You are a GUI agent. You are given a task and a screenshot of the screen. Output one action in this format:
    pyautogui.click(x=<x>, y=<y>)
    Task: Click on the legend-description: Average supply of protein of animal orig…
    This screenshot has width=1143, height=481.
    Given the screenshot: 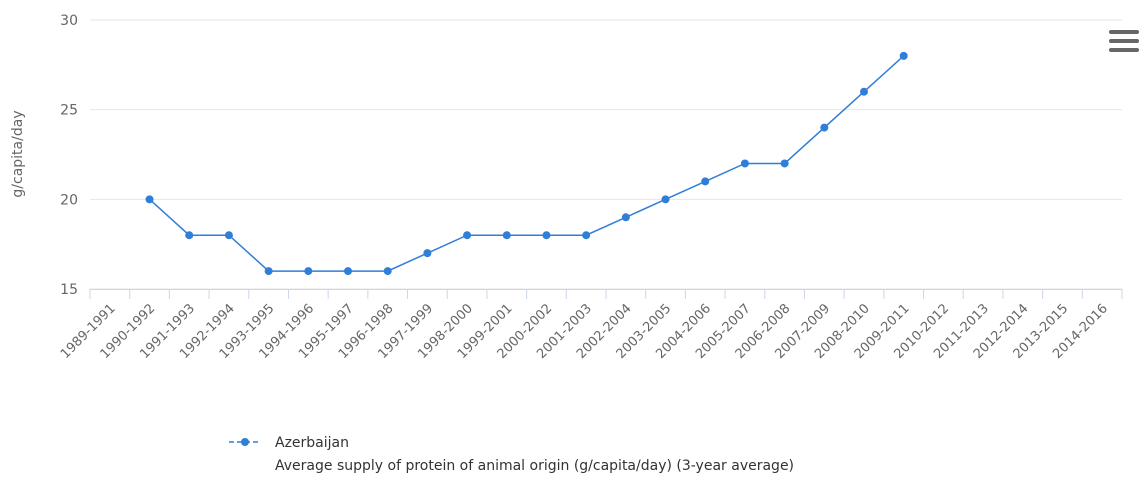 What is the action you would take?
    pyautogui.click(x=534, y=466)
    